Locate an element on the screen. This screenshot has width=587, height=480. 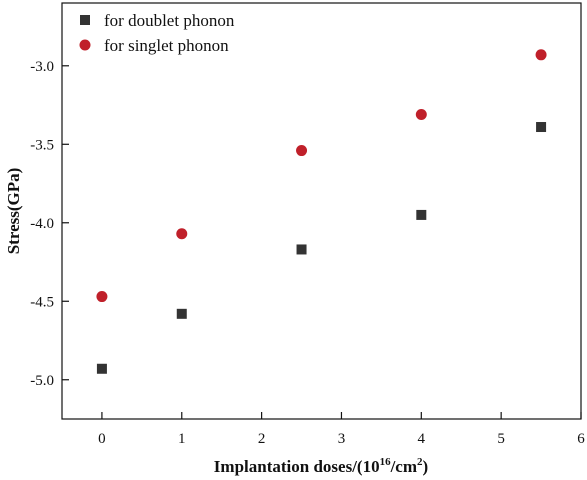
legend-marker-for-doublet-phonon is located at coordinates (85, 20).